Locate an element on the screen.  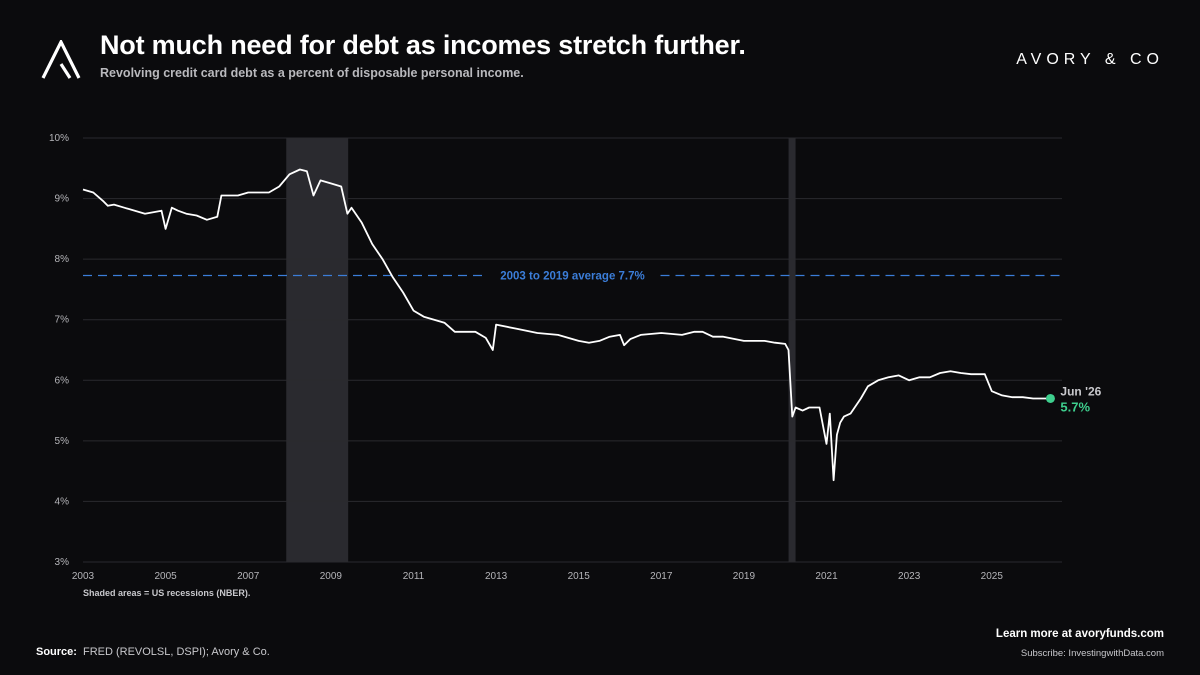
x-tick-label: 2005 is located at coordinates (165, 576).